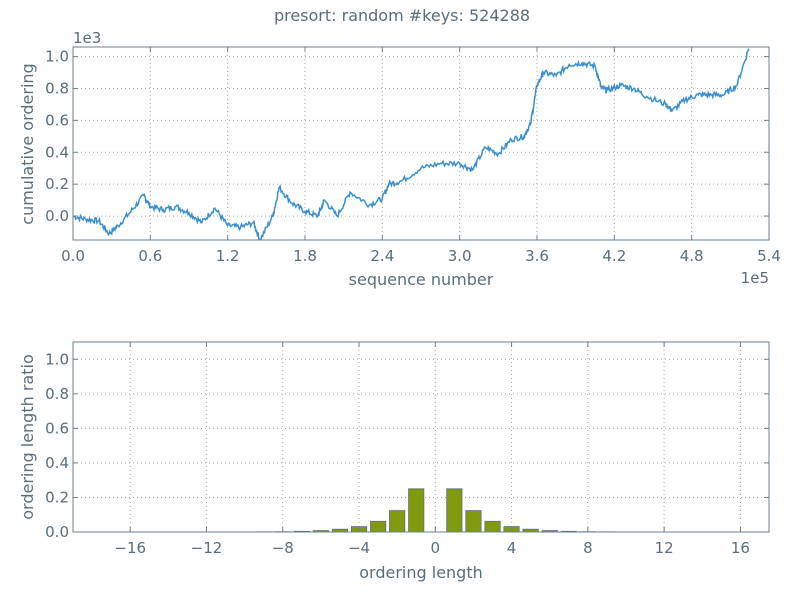 This screenshot has height=600, width=800. Describe the element at coordinates (769, 256) in the screenshot. I see `line-chart-x-tick-label: 5.4` at that location.